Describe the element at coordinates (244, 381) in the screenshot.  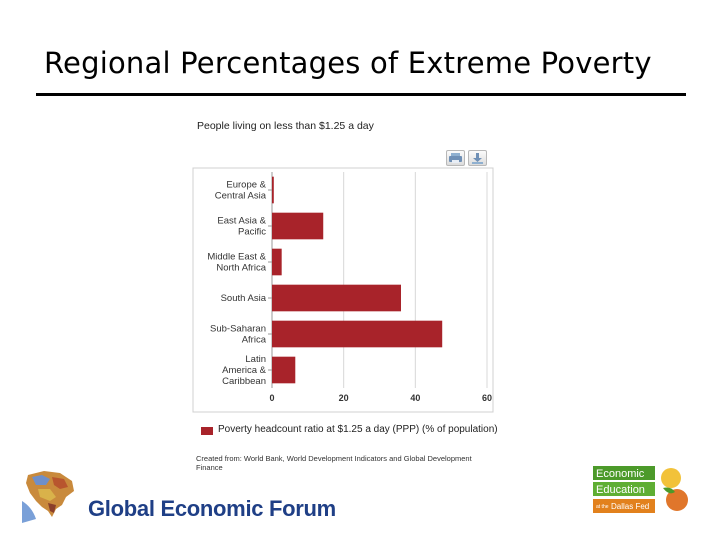
I see `category-label: Caribbean` at that location.